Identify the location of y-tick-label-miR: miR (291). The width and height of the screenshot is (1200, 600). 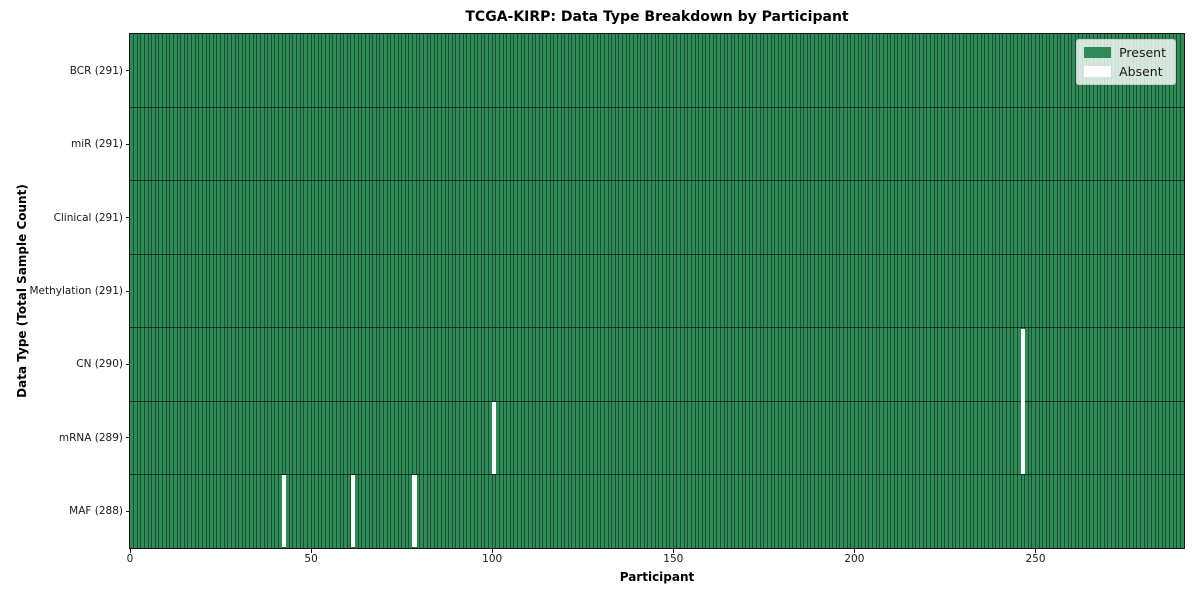
(96, 144).